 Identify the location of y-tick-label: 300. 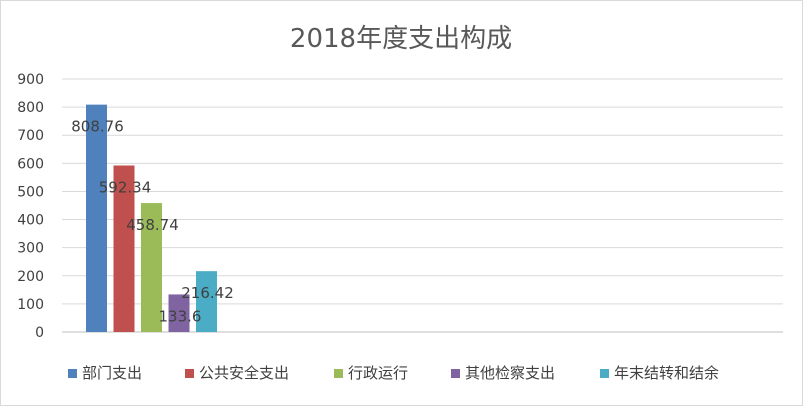
(30, 249).